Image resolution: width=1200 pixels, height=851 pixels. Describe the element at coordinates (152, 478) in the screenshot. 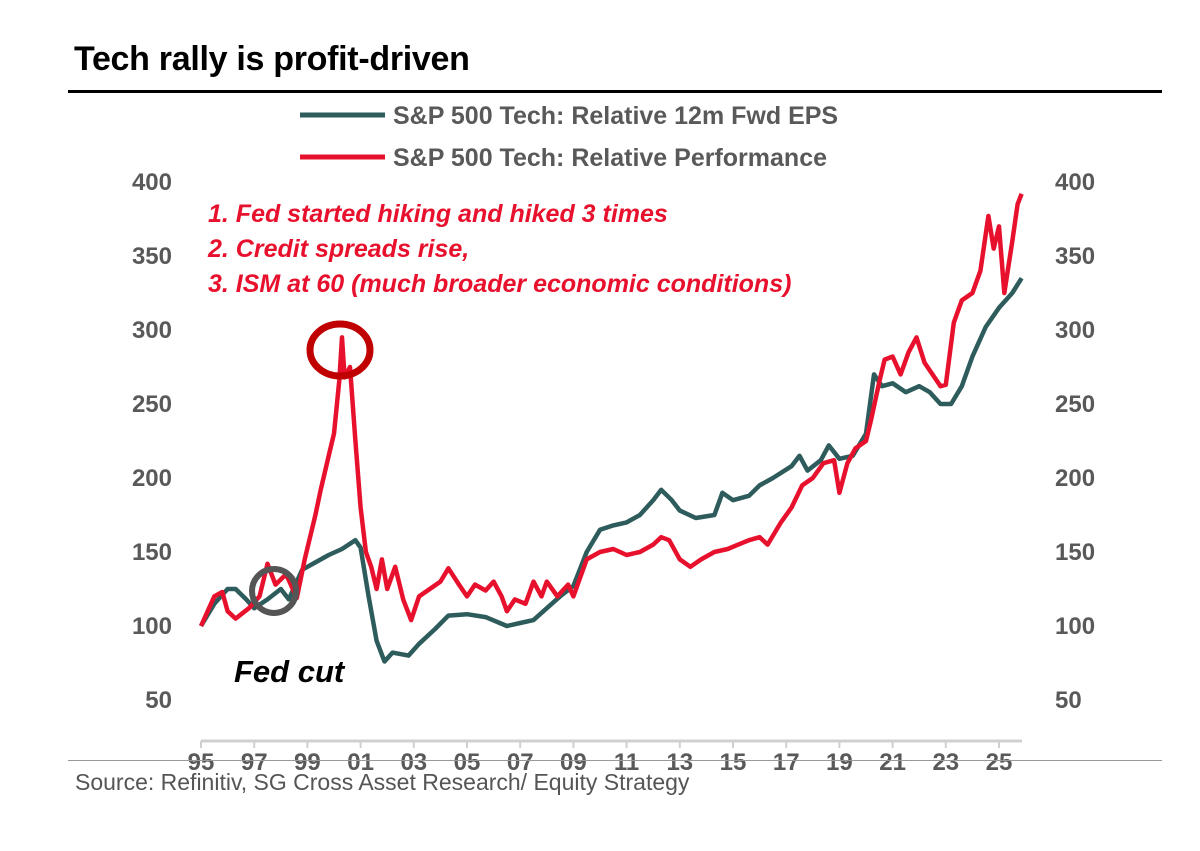

I see `y-tick-label-left: 200` at that location.